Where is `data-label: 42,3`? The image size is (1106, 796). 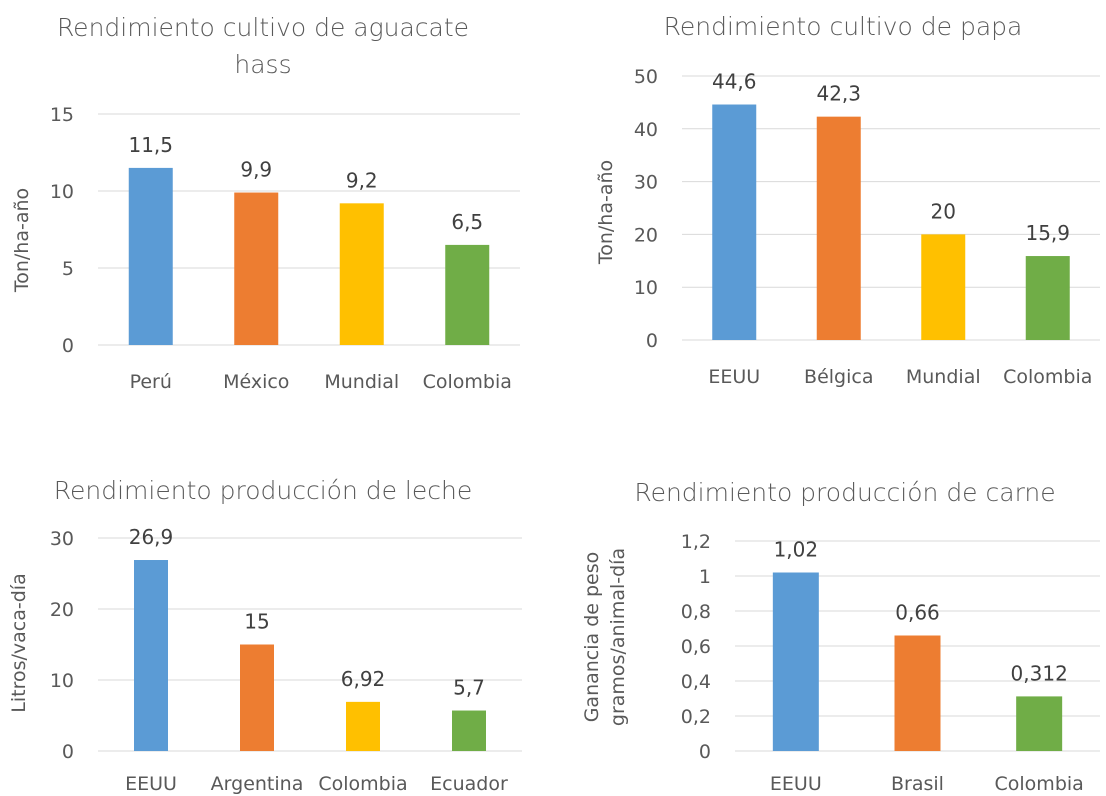
data-label: 42,3 is located at coordinates (838, 94).